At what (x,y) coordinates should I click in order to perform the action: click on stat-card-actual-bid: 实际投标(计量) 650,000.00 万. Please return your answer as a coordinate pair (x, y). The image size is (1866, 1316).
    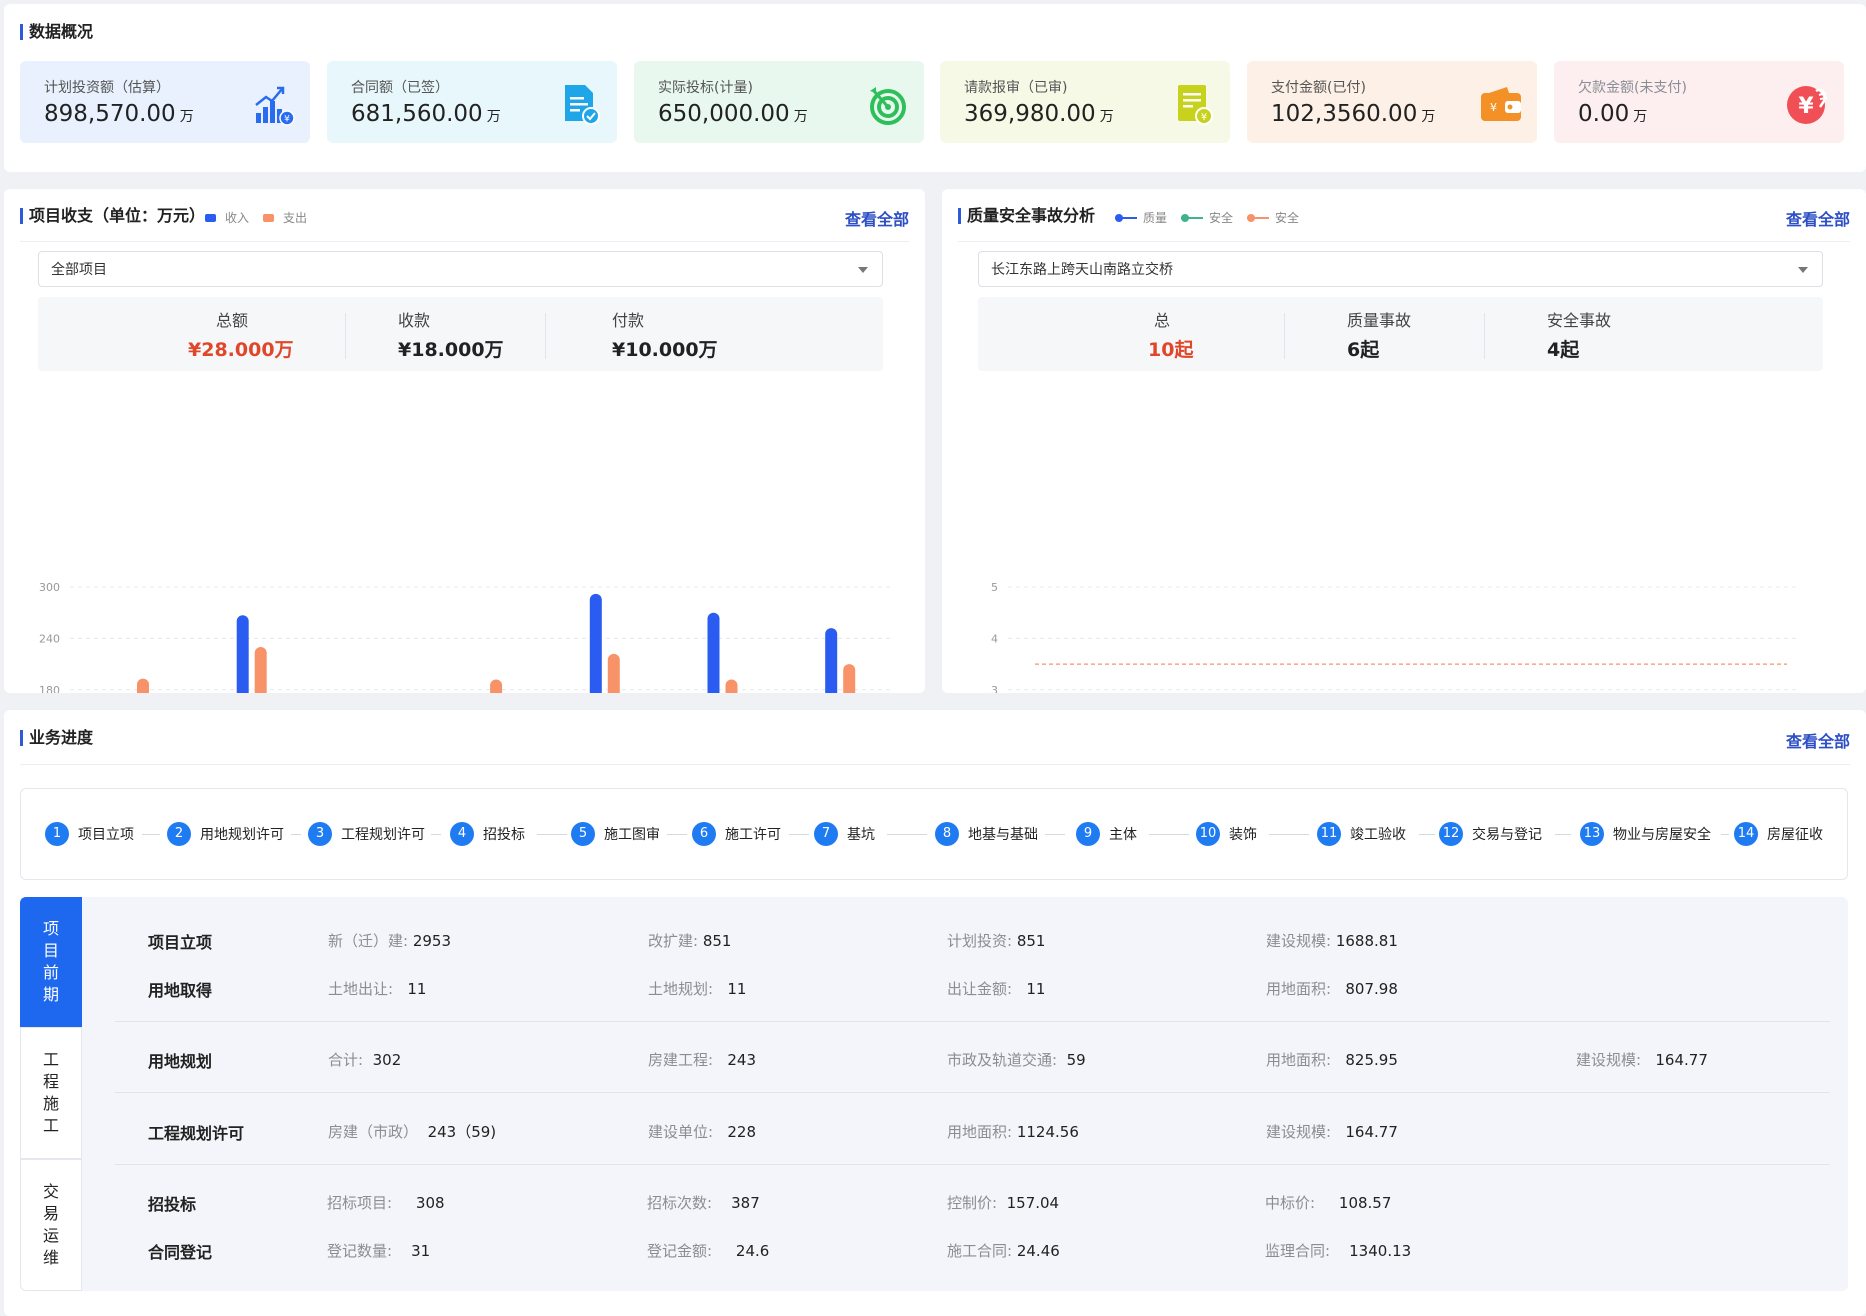
    Looking at the image, I should click on (779, 102).